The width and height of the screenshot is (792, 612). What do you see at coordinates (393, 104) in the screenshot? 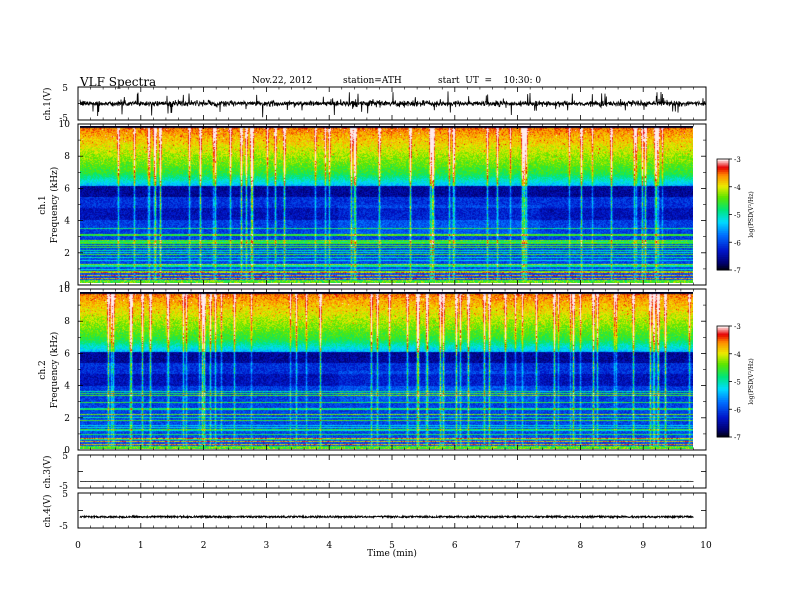
I see `ch1-waveform-line` at bounding box center [393, 104].